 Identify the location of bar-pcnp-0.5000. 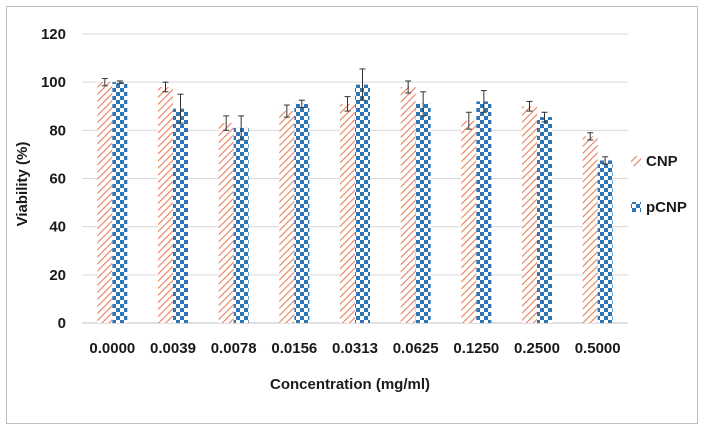
(605, 241).